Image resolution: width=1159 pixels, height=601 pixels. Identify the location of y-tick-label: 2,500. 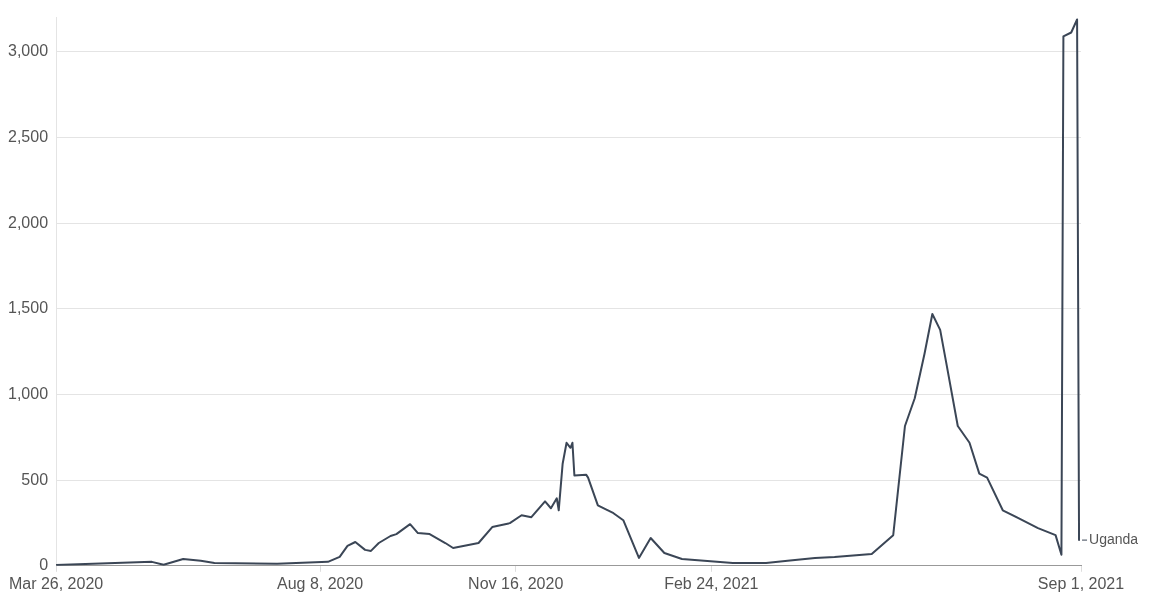
(28, 136).